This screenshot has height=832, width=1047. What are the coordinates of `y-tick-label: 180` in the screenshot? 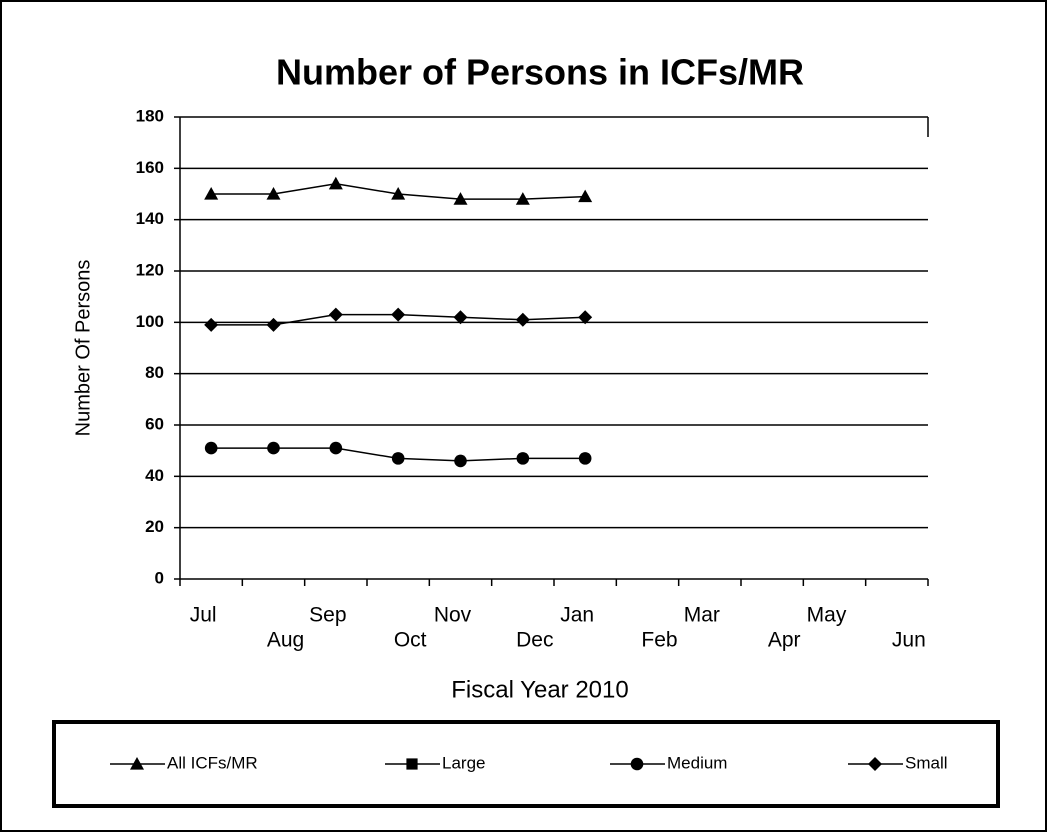 It's located at (150, 115).